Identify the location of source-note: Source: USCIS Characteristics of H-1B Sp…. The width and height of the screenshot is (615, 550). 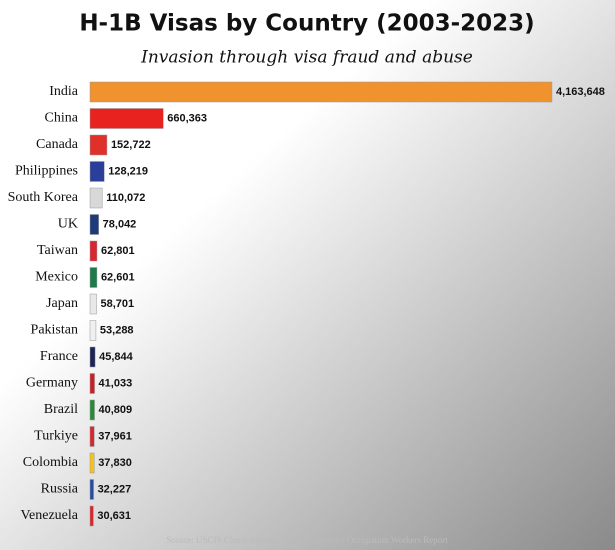
(307, 540).